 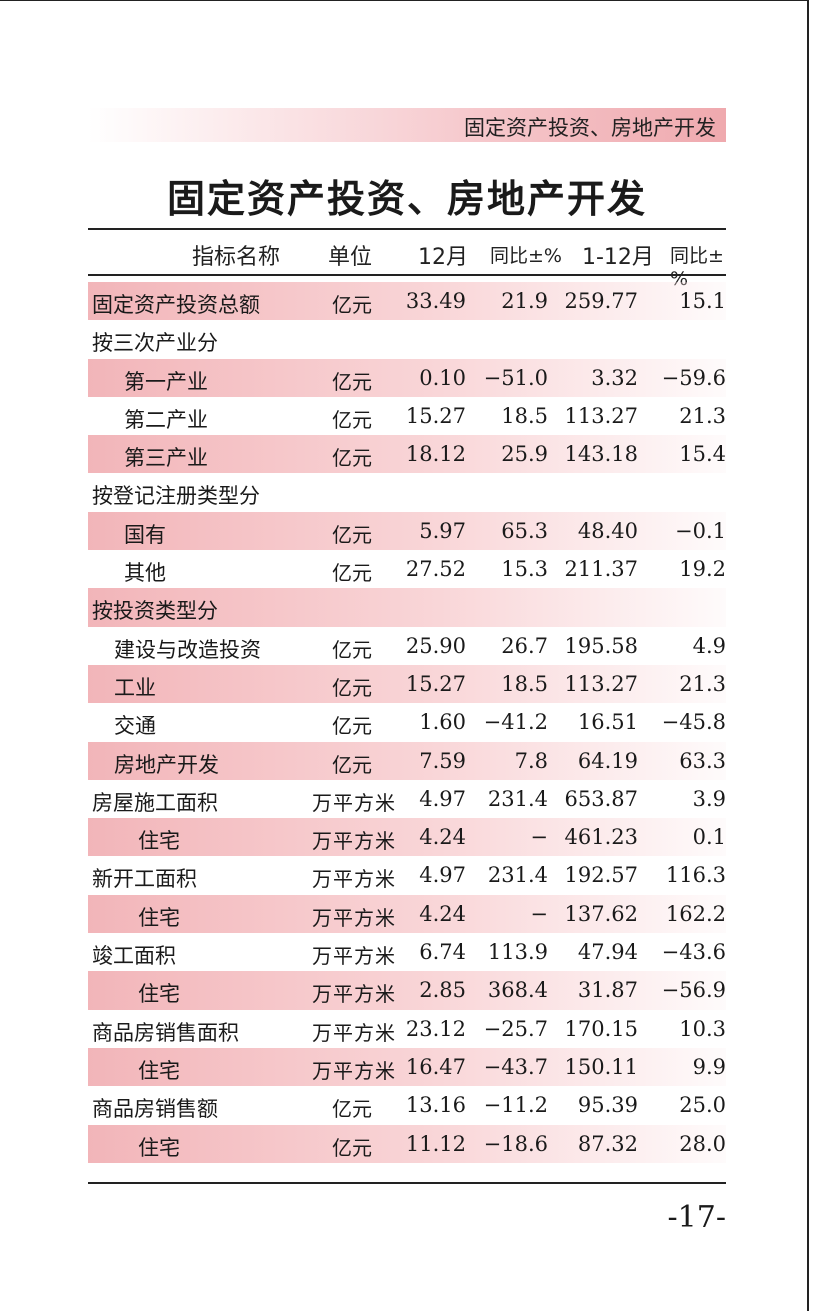 I want to click on column-header-december: 12月, so click(x=443, y=257).